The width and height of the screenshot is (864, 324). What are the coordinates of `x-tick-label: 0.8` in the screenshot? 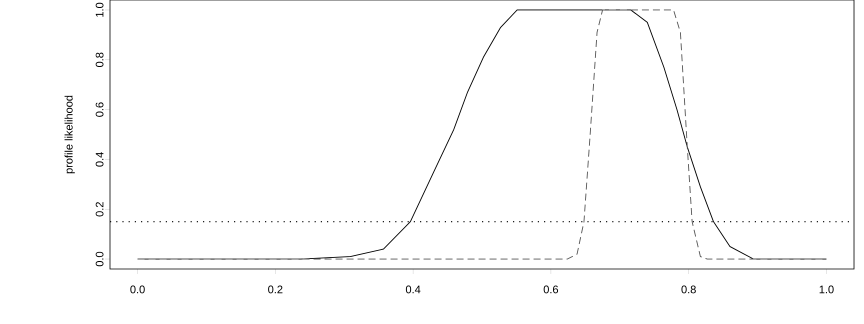 It's located at (688, 290).